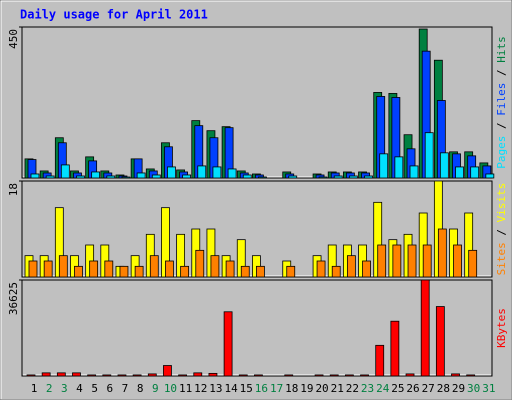 The image size is (512, 400). Describe the element at coordinates (64, 388) in the screenshot. I see `x-tick-label: 3` at that location.